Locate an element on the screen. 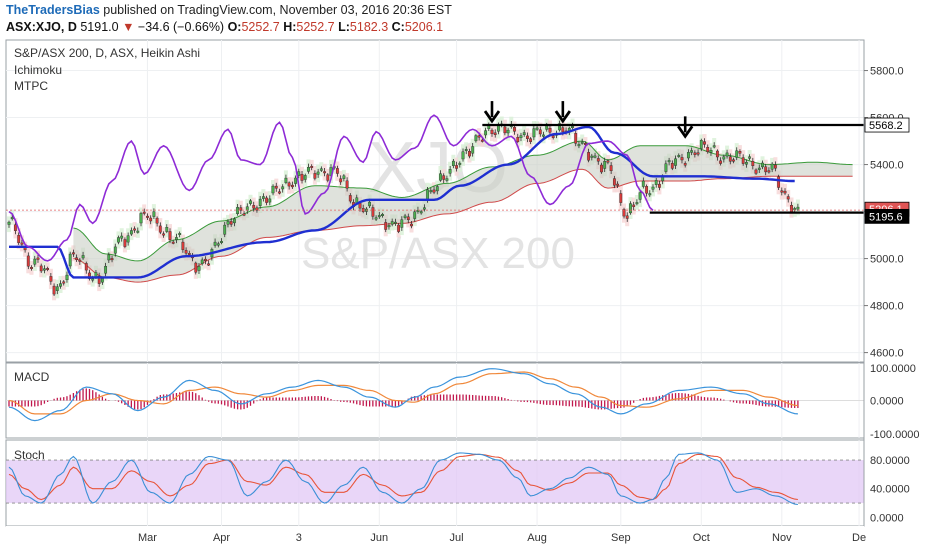  ichimoku-label: Ichimoku is located at coordinates (38, 70).